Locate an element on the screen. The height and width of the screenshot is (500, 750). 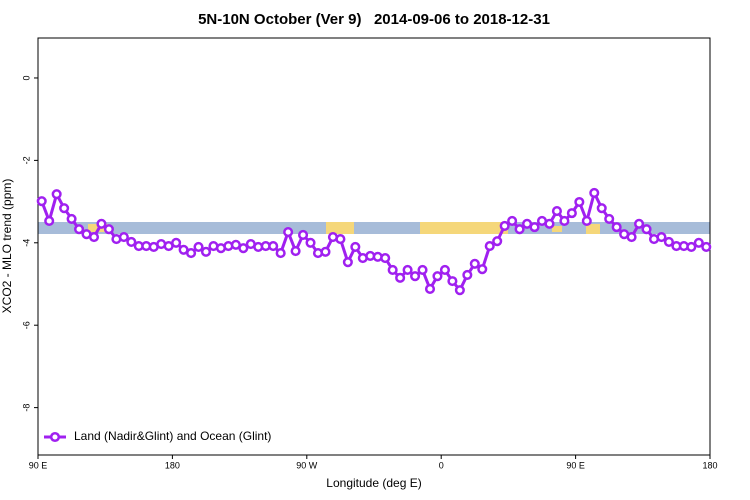
x-axis-label: Longitude (deg E) is located at coordinates (373, 483).